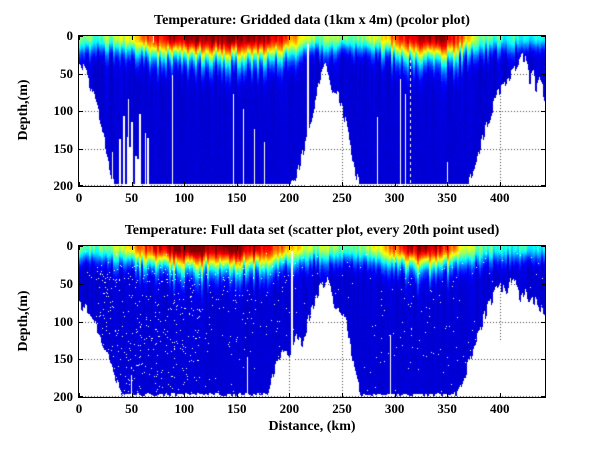 The image size is (600, 451). I want to click on pcolor-y-axis-label: Depth,(m), so click(23, 110).